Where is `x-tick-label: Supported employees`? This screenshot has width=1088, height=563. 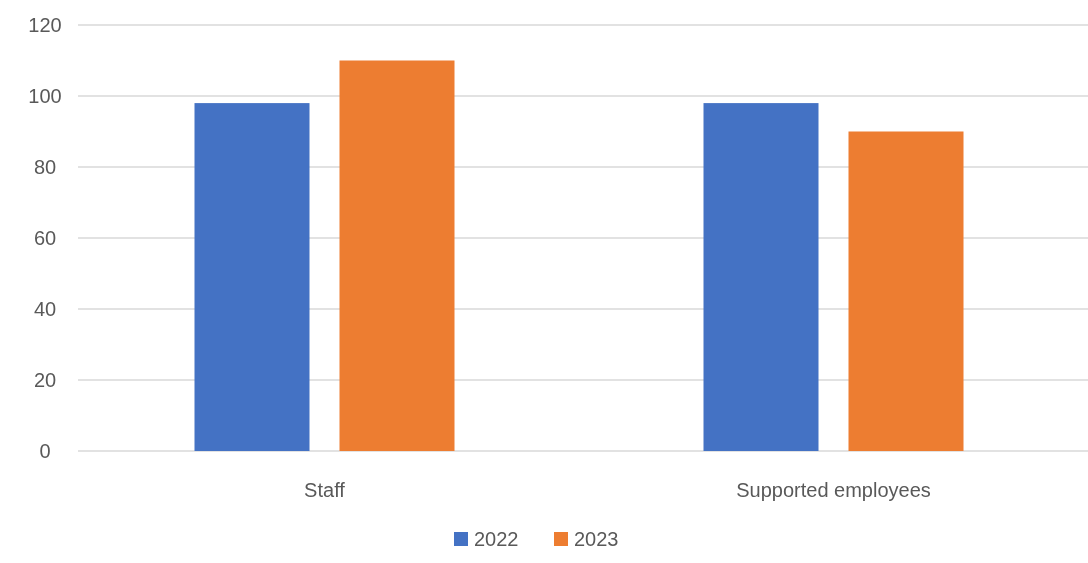 x-tick-label: Supported employees is located at coordinates (833, 490).